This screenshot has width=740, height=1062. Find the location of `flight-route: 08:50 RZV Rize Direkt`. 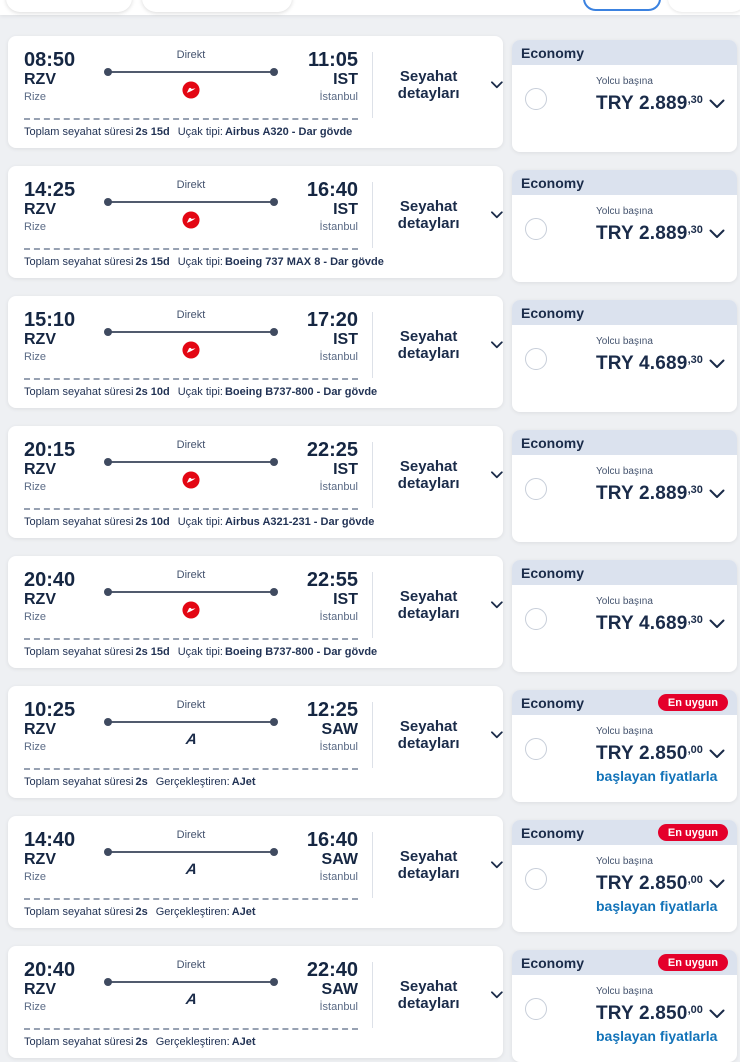

flight-route: 08:50 RZV Rize Direkt is located at coordinates (191, 80).